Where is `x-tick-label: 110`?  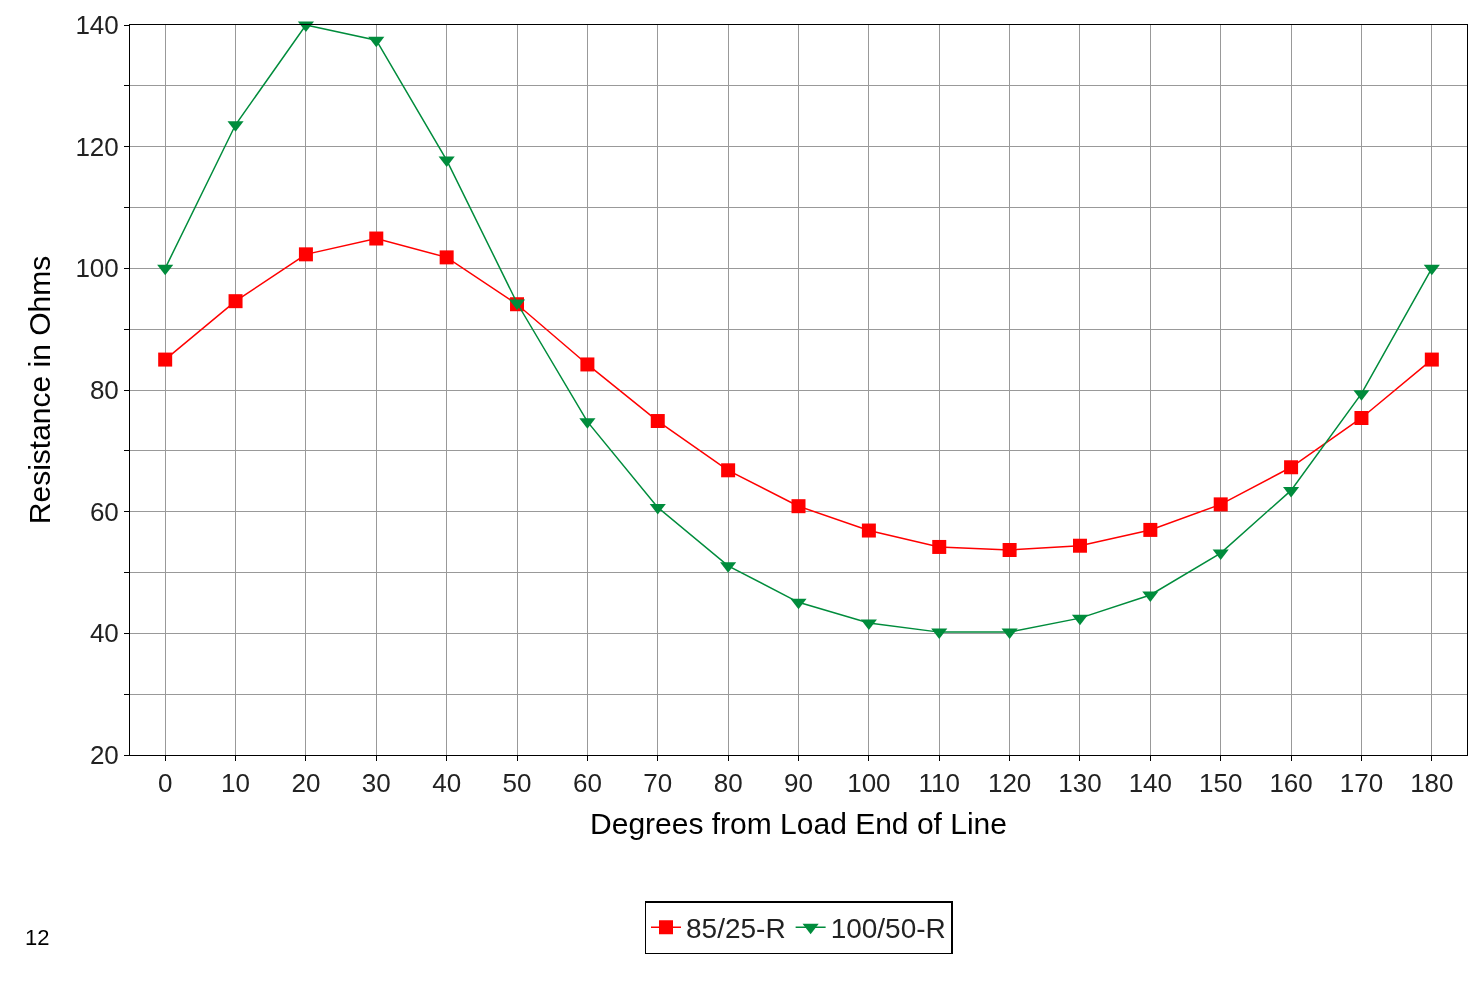 x-tick-label: 110 is located at coordinates (939, 783).